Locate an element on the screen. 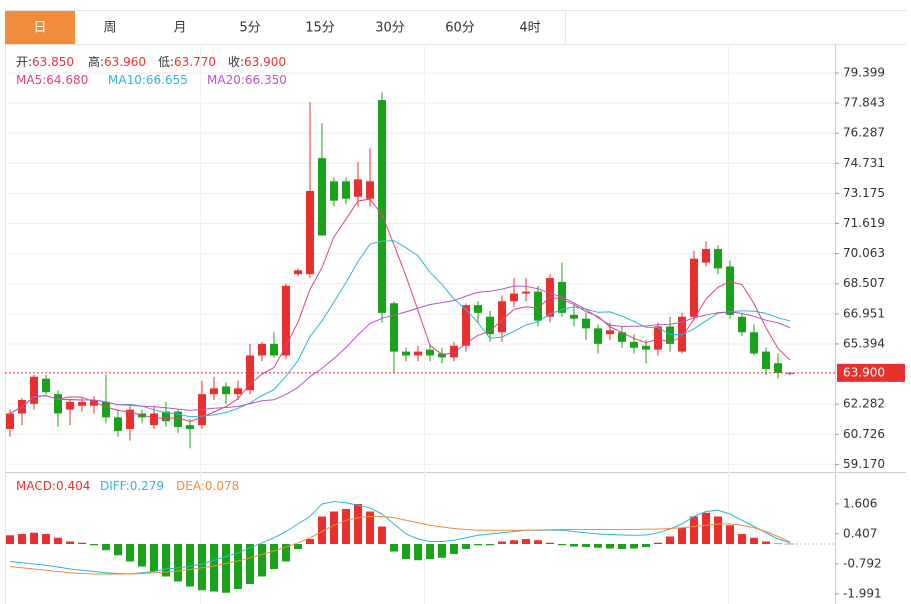 The height and width of the screenshot is (604, 911). y-tick-label: 1.606 is located at coordinates (860, 503).